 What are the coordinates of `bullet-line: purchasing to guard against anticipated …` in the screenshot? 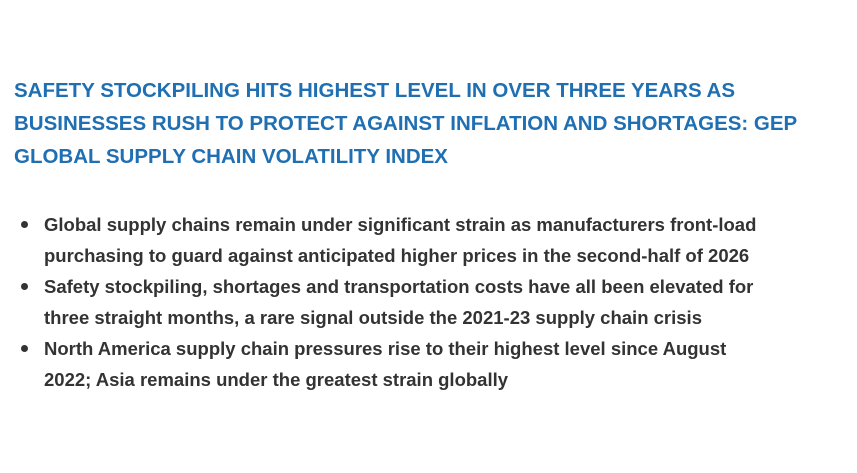 It's located at (397, 255).